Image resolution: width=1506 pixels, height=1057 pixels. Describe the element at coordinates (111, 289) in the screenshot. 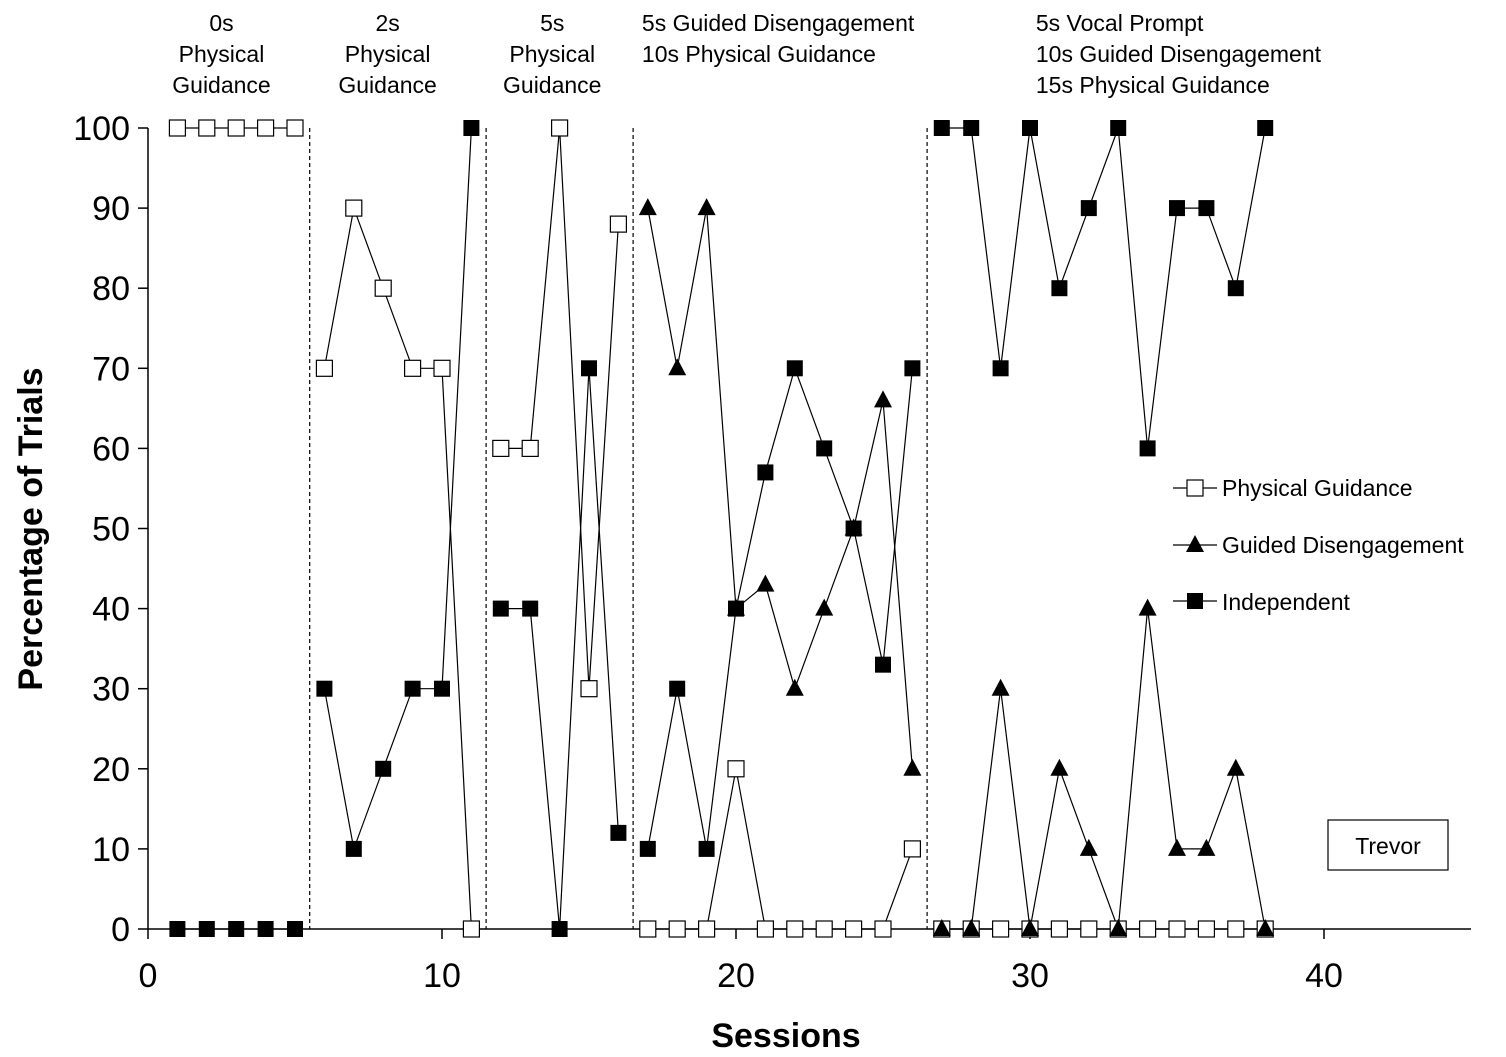

I see `y-tick-label: 80` at that location.